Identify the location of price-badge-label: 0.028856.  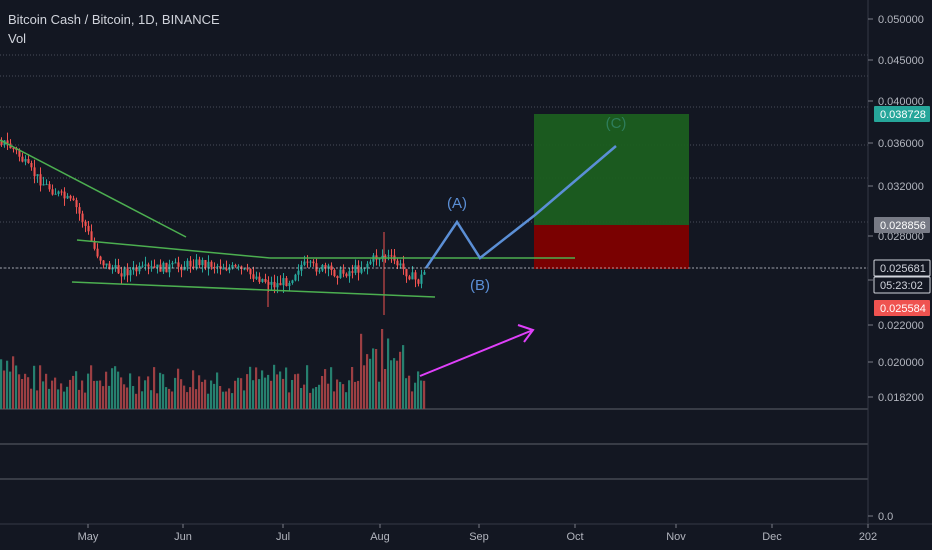
(903, 226).